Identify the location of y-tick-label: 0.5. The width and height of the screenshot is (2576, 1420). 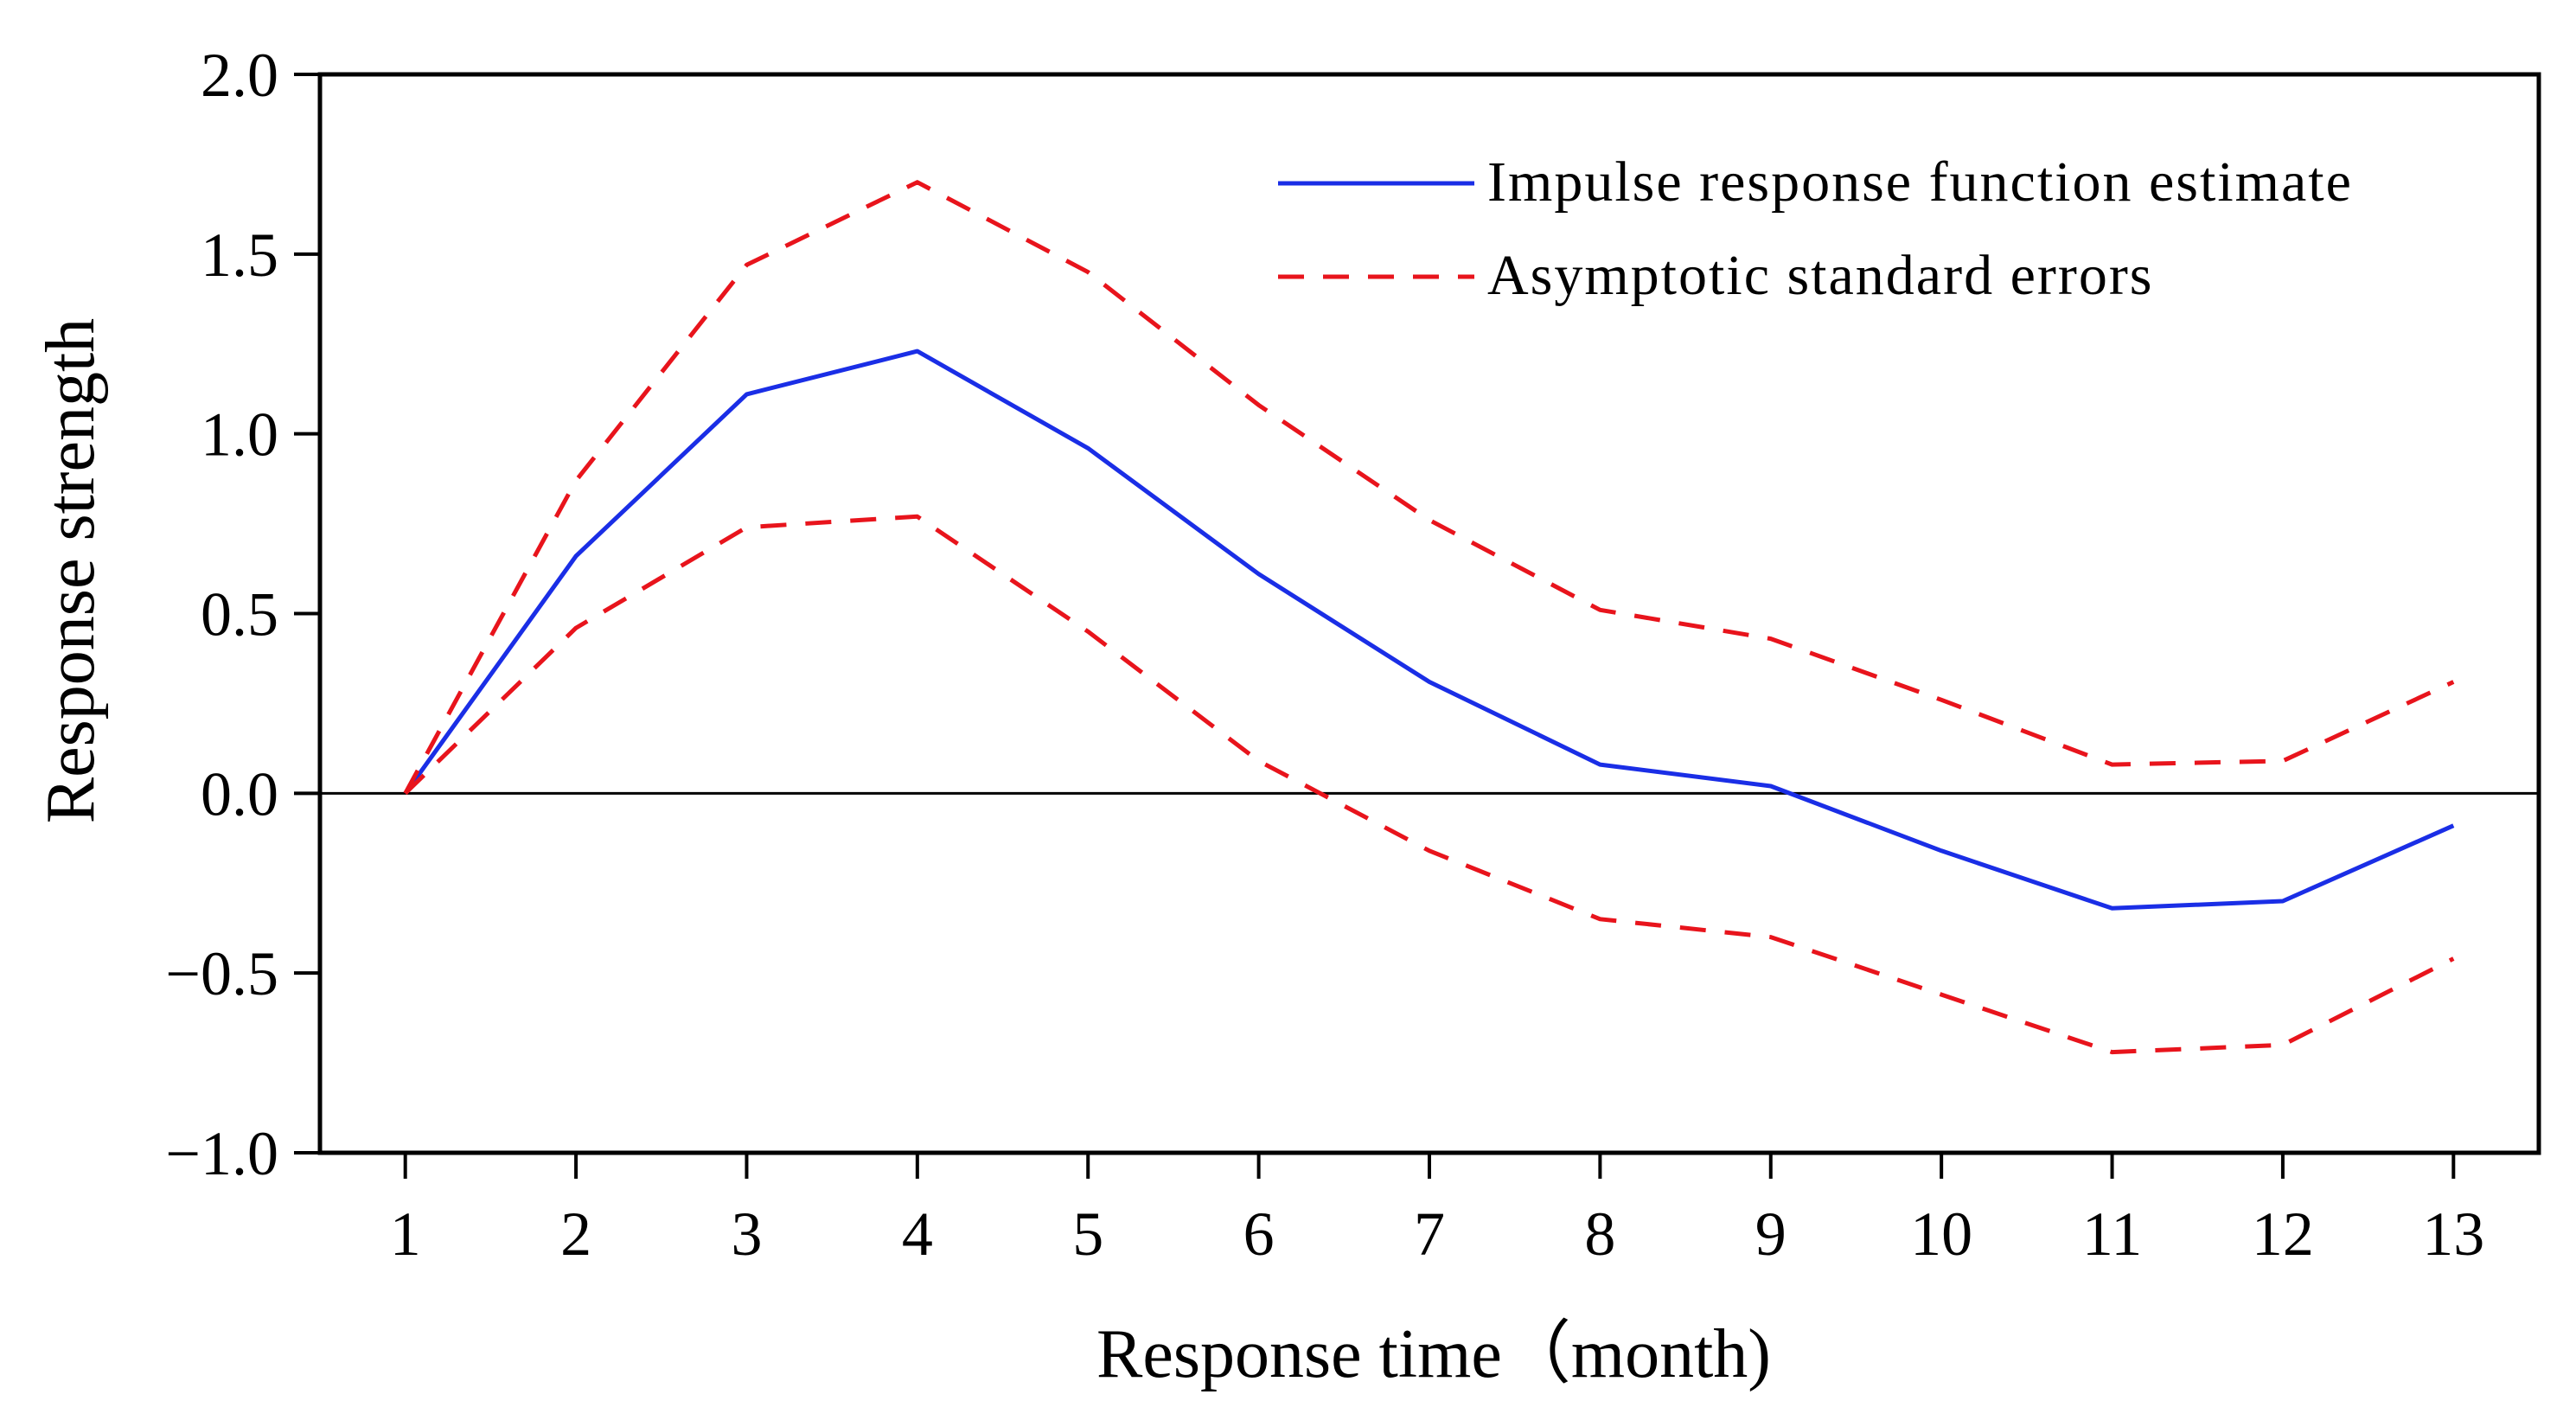
(239, 614).